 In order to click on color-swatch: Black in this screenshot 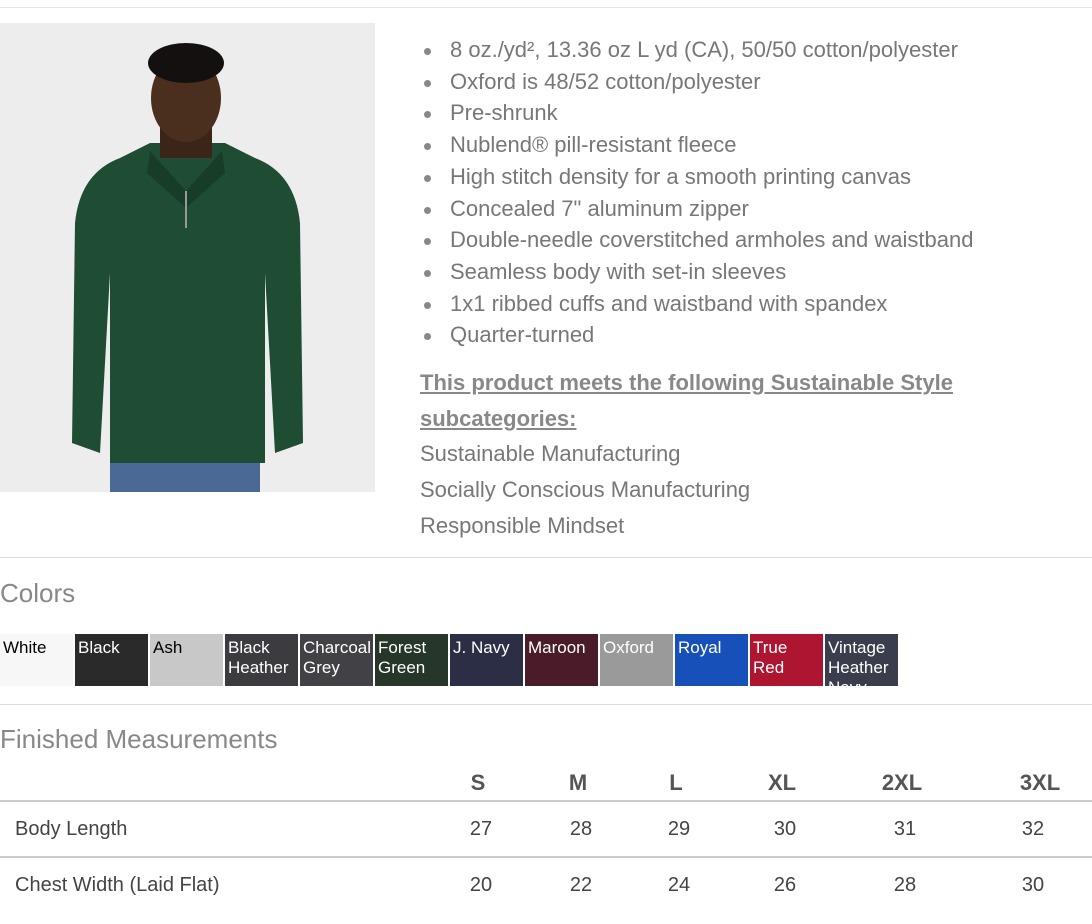, I will do `click(112, 660)`.